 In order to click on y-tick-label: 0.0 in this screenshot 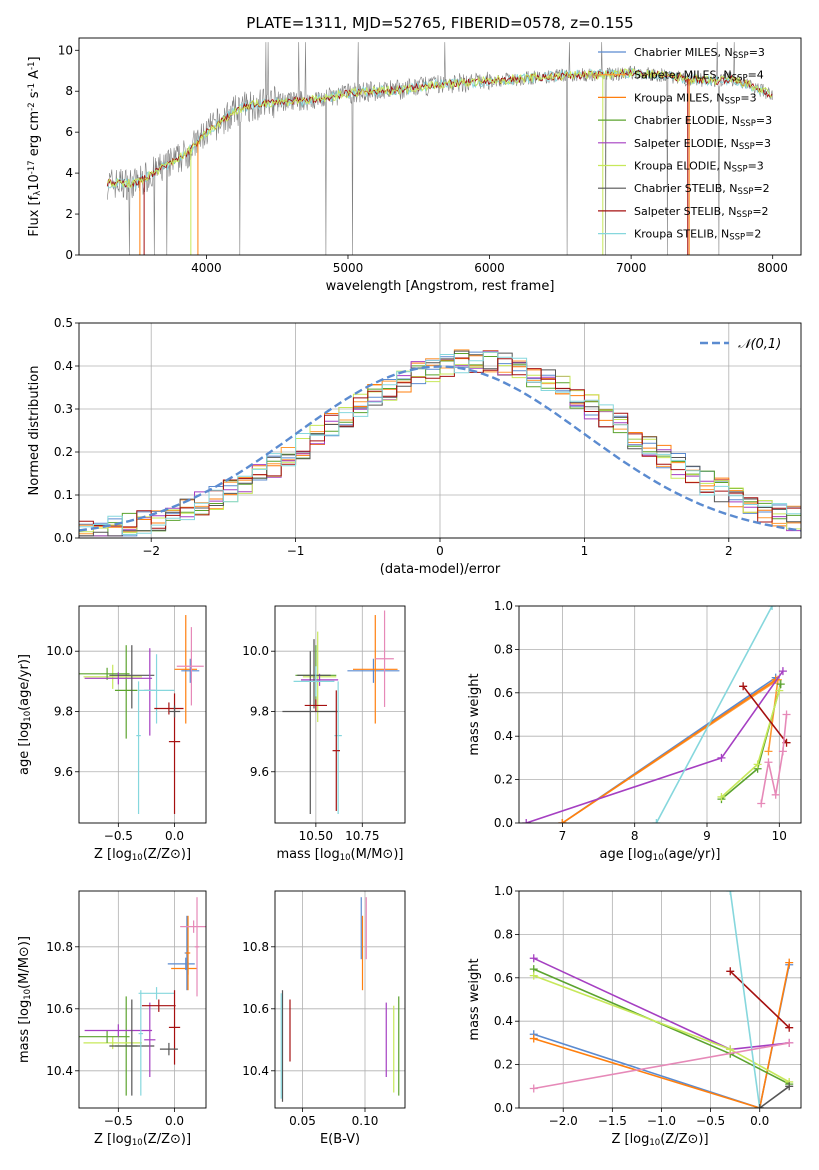, I will do `click(503, 823)`.